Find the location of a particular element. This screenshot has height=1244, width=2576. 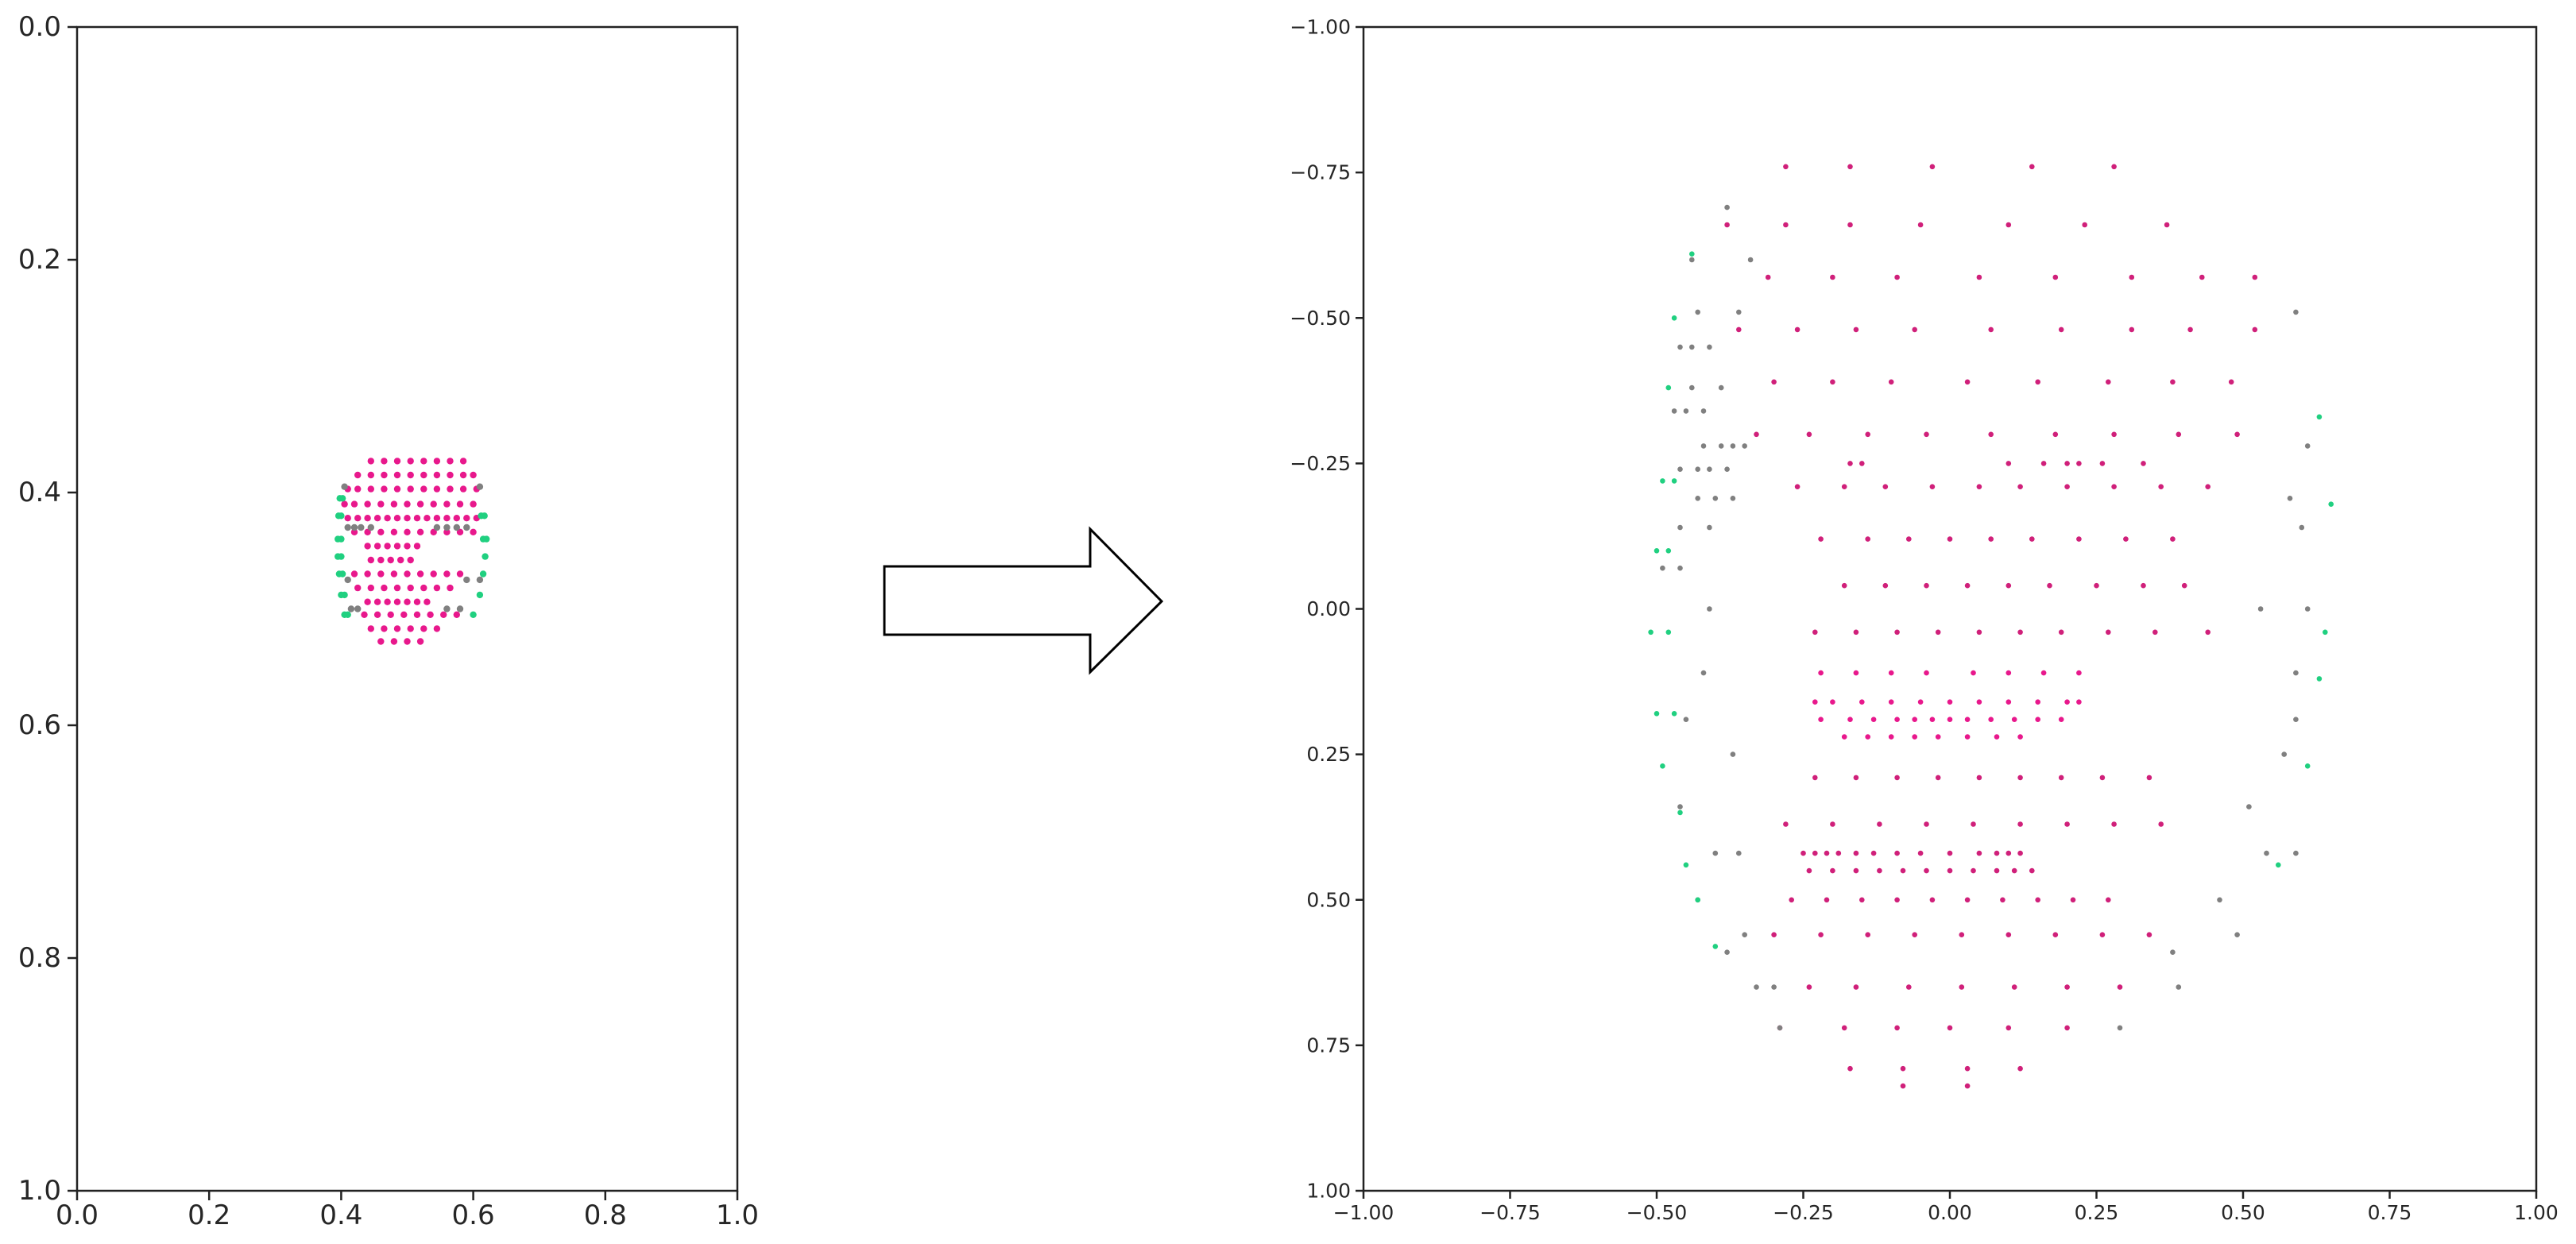

right-y-tick-label: 0.00 is located at coordinates (1328, 608).